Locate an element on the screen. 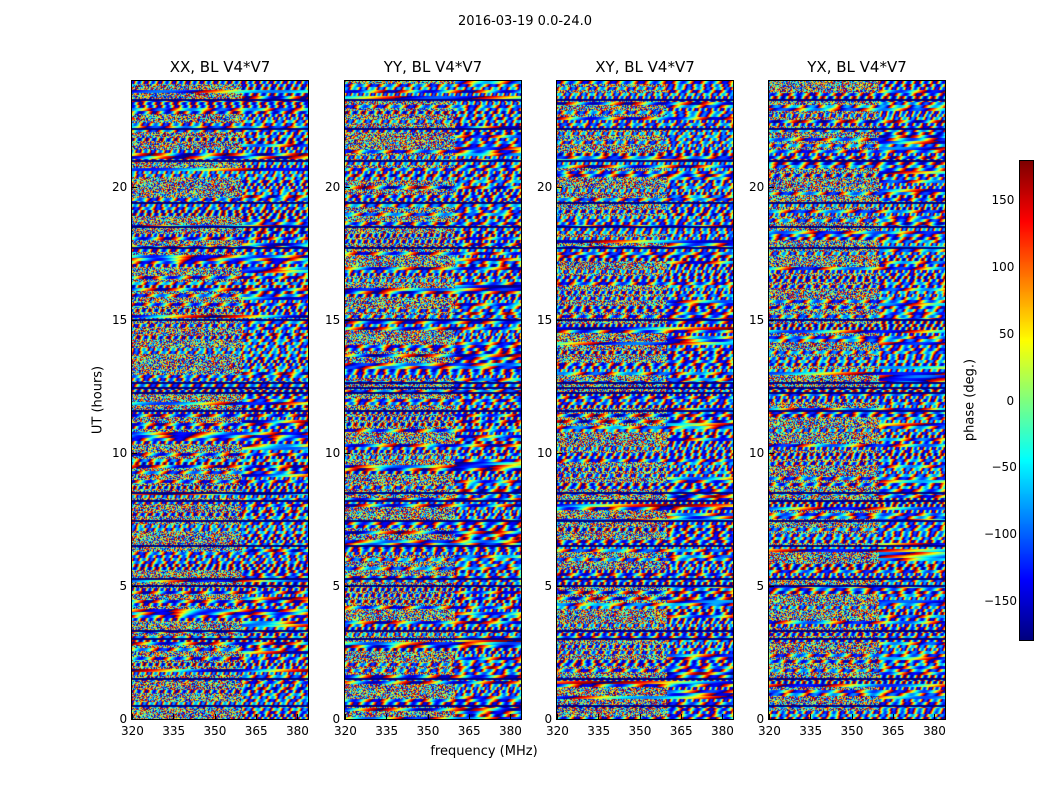 This screenshot has width=1050, height=800. panel-title: YX, BL V4*V7 is located at coordinates (857, 67).